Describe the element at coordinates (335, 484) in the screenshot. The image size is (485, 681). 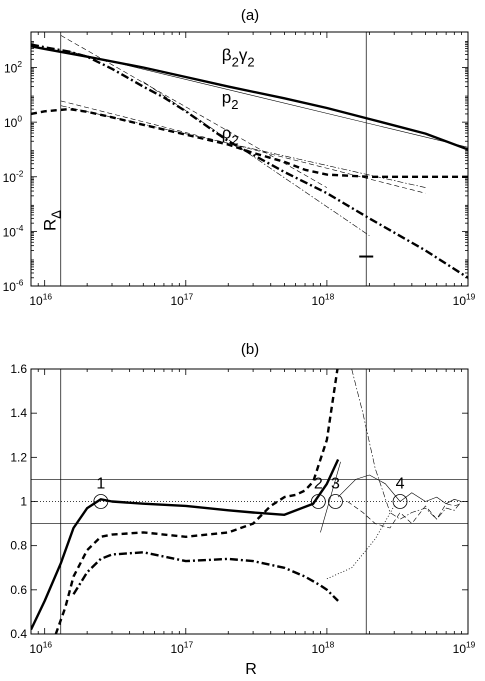
I see `circle-label: 3` at that location.